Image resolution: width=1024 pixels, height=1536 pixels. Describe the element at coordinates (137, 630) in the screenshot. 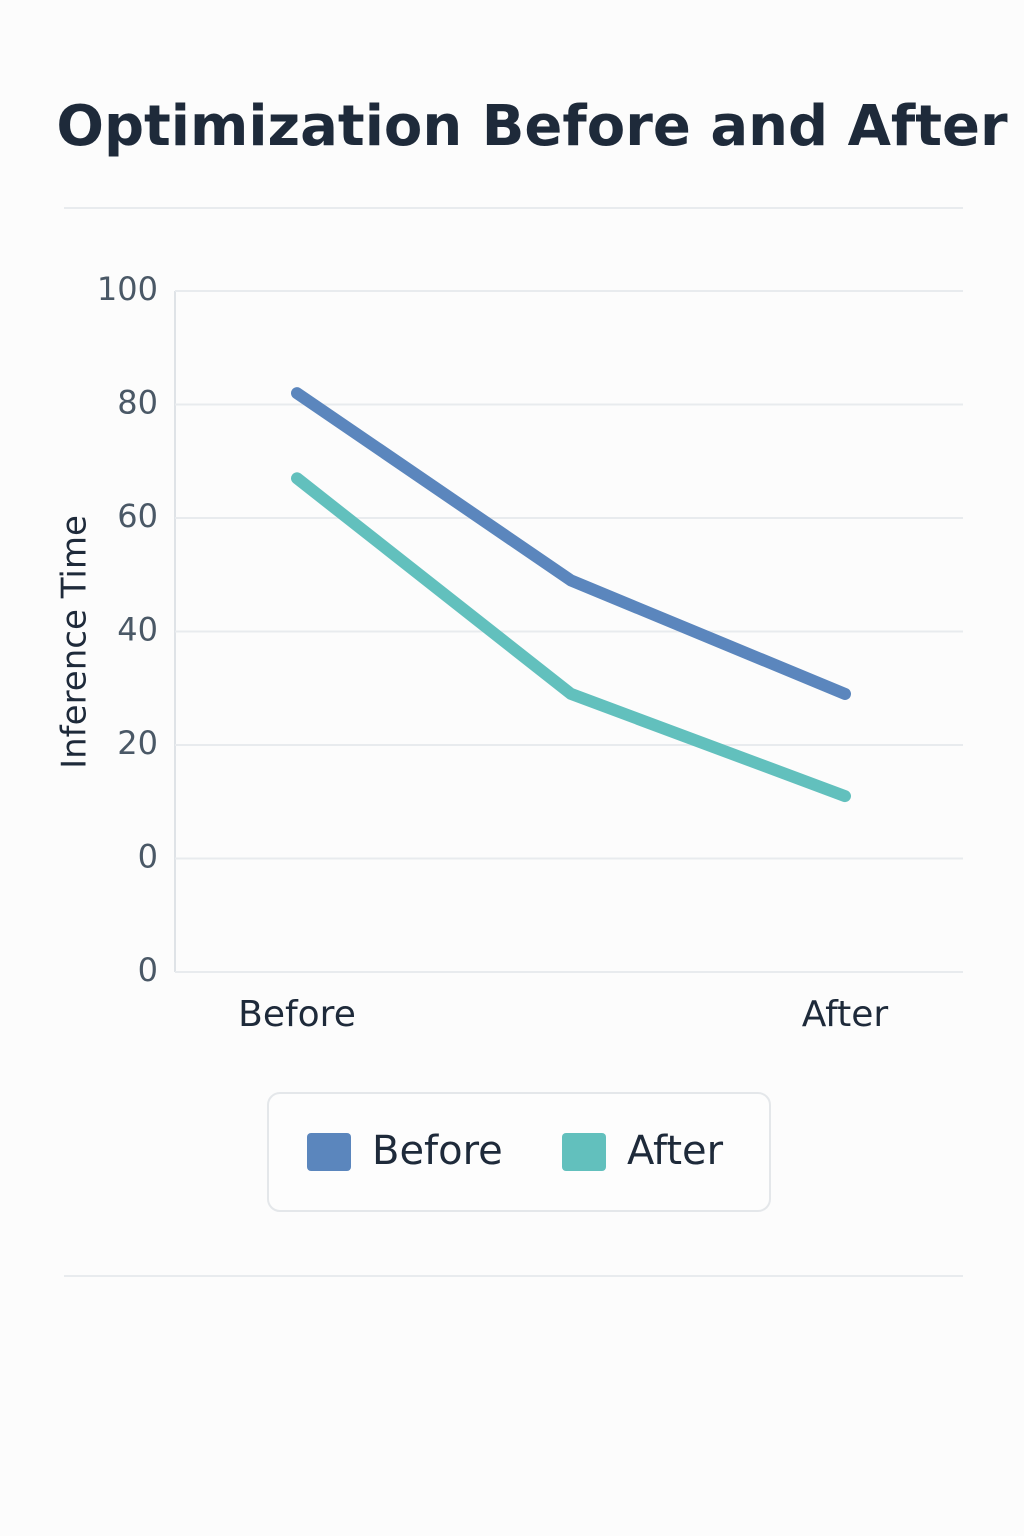

I see `y-tick-label: 40` at that location.